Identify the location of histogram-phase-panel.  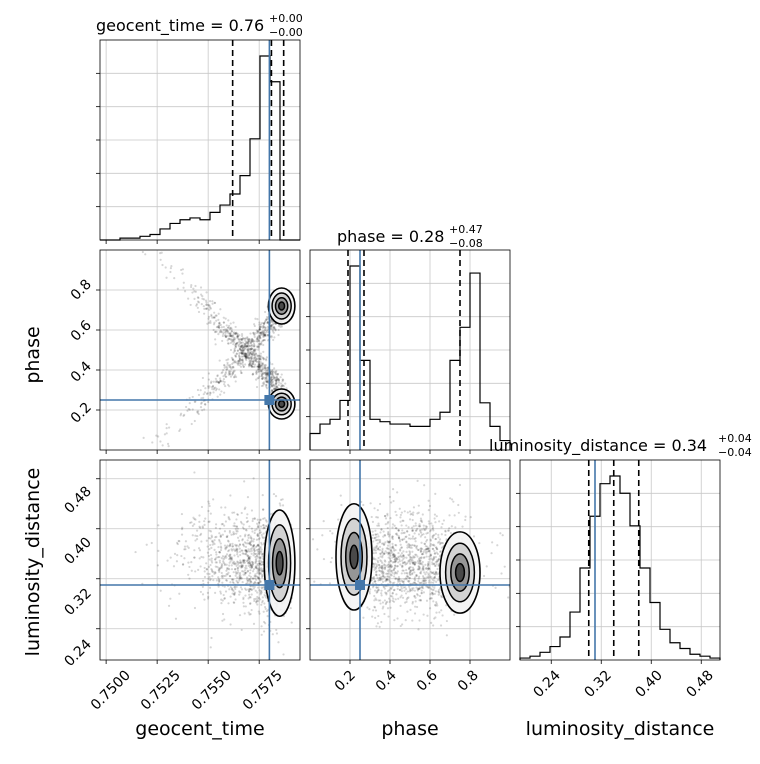
(408, 351).